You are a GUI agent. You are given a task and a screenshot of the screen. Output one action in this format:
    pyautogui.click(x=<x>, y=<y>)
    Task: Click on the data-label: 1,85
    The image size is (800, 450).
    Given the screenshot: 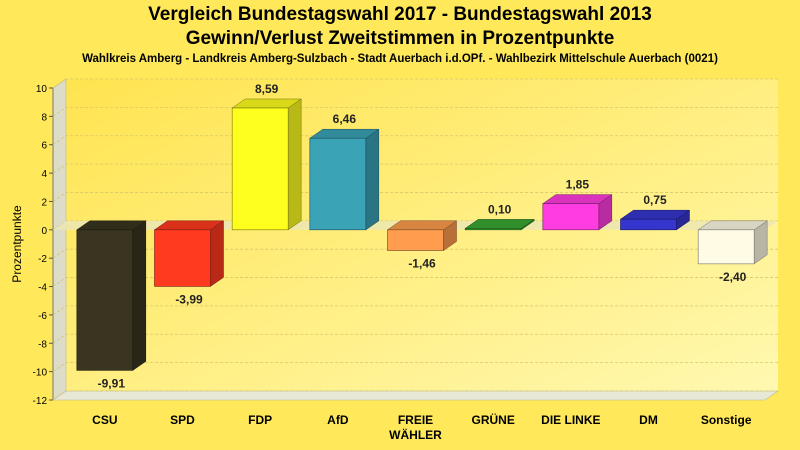 What is the action you would take?
    pyautogui.click(x=578, y=185)
    